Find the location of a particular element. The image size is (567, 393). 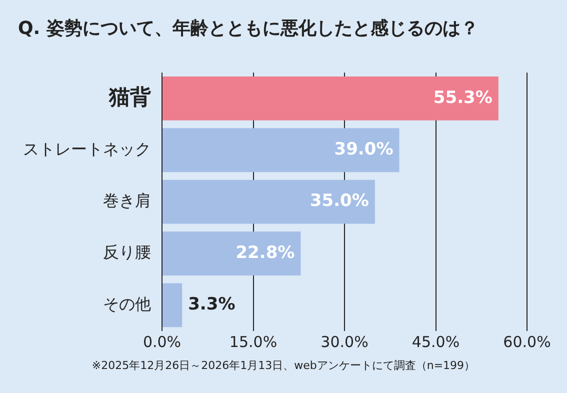

data-label: 35.0% is located at coordinates (339, 201).